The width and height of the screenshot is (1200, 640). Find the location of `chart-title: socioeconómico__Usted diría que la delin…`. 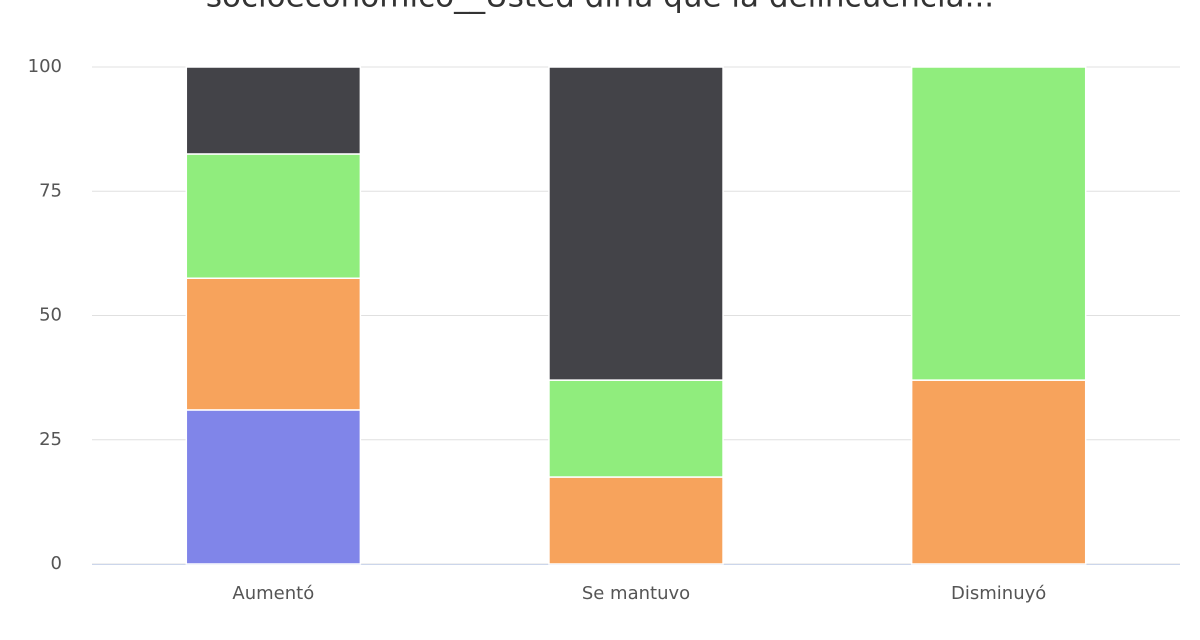

chart-title: socioeconómico__Usted diría que la delin… is located at coordinates (600, 7).